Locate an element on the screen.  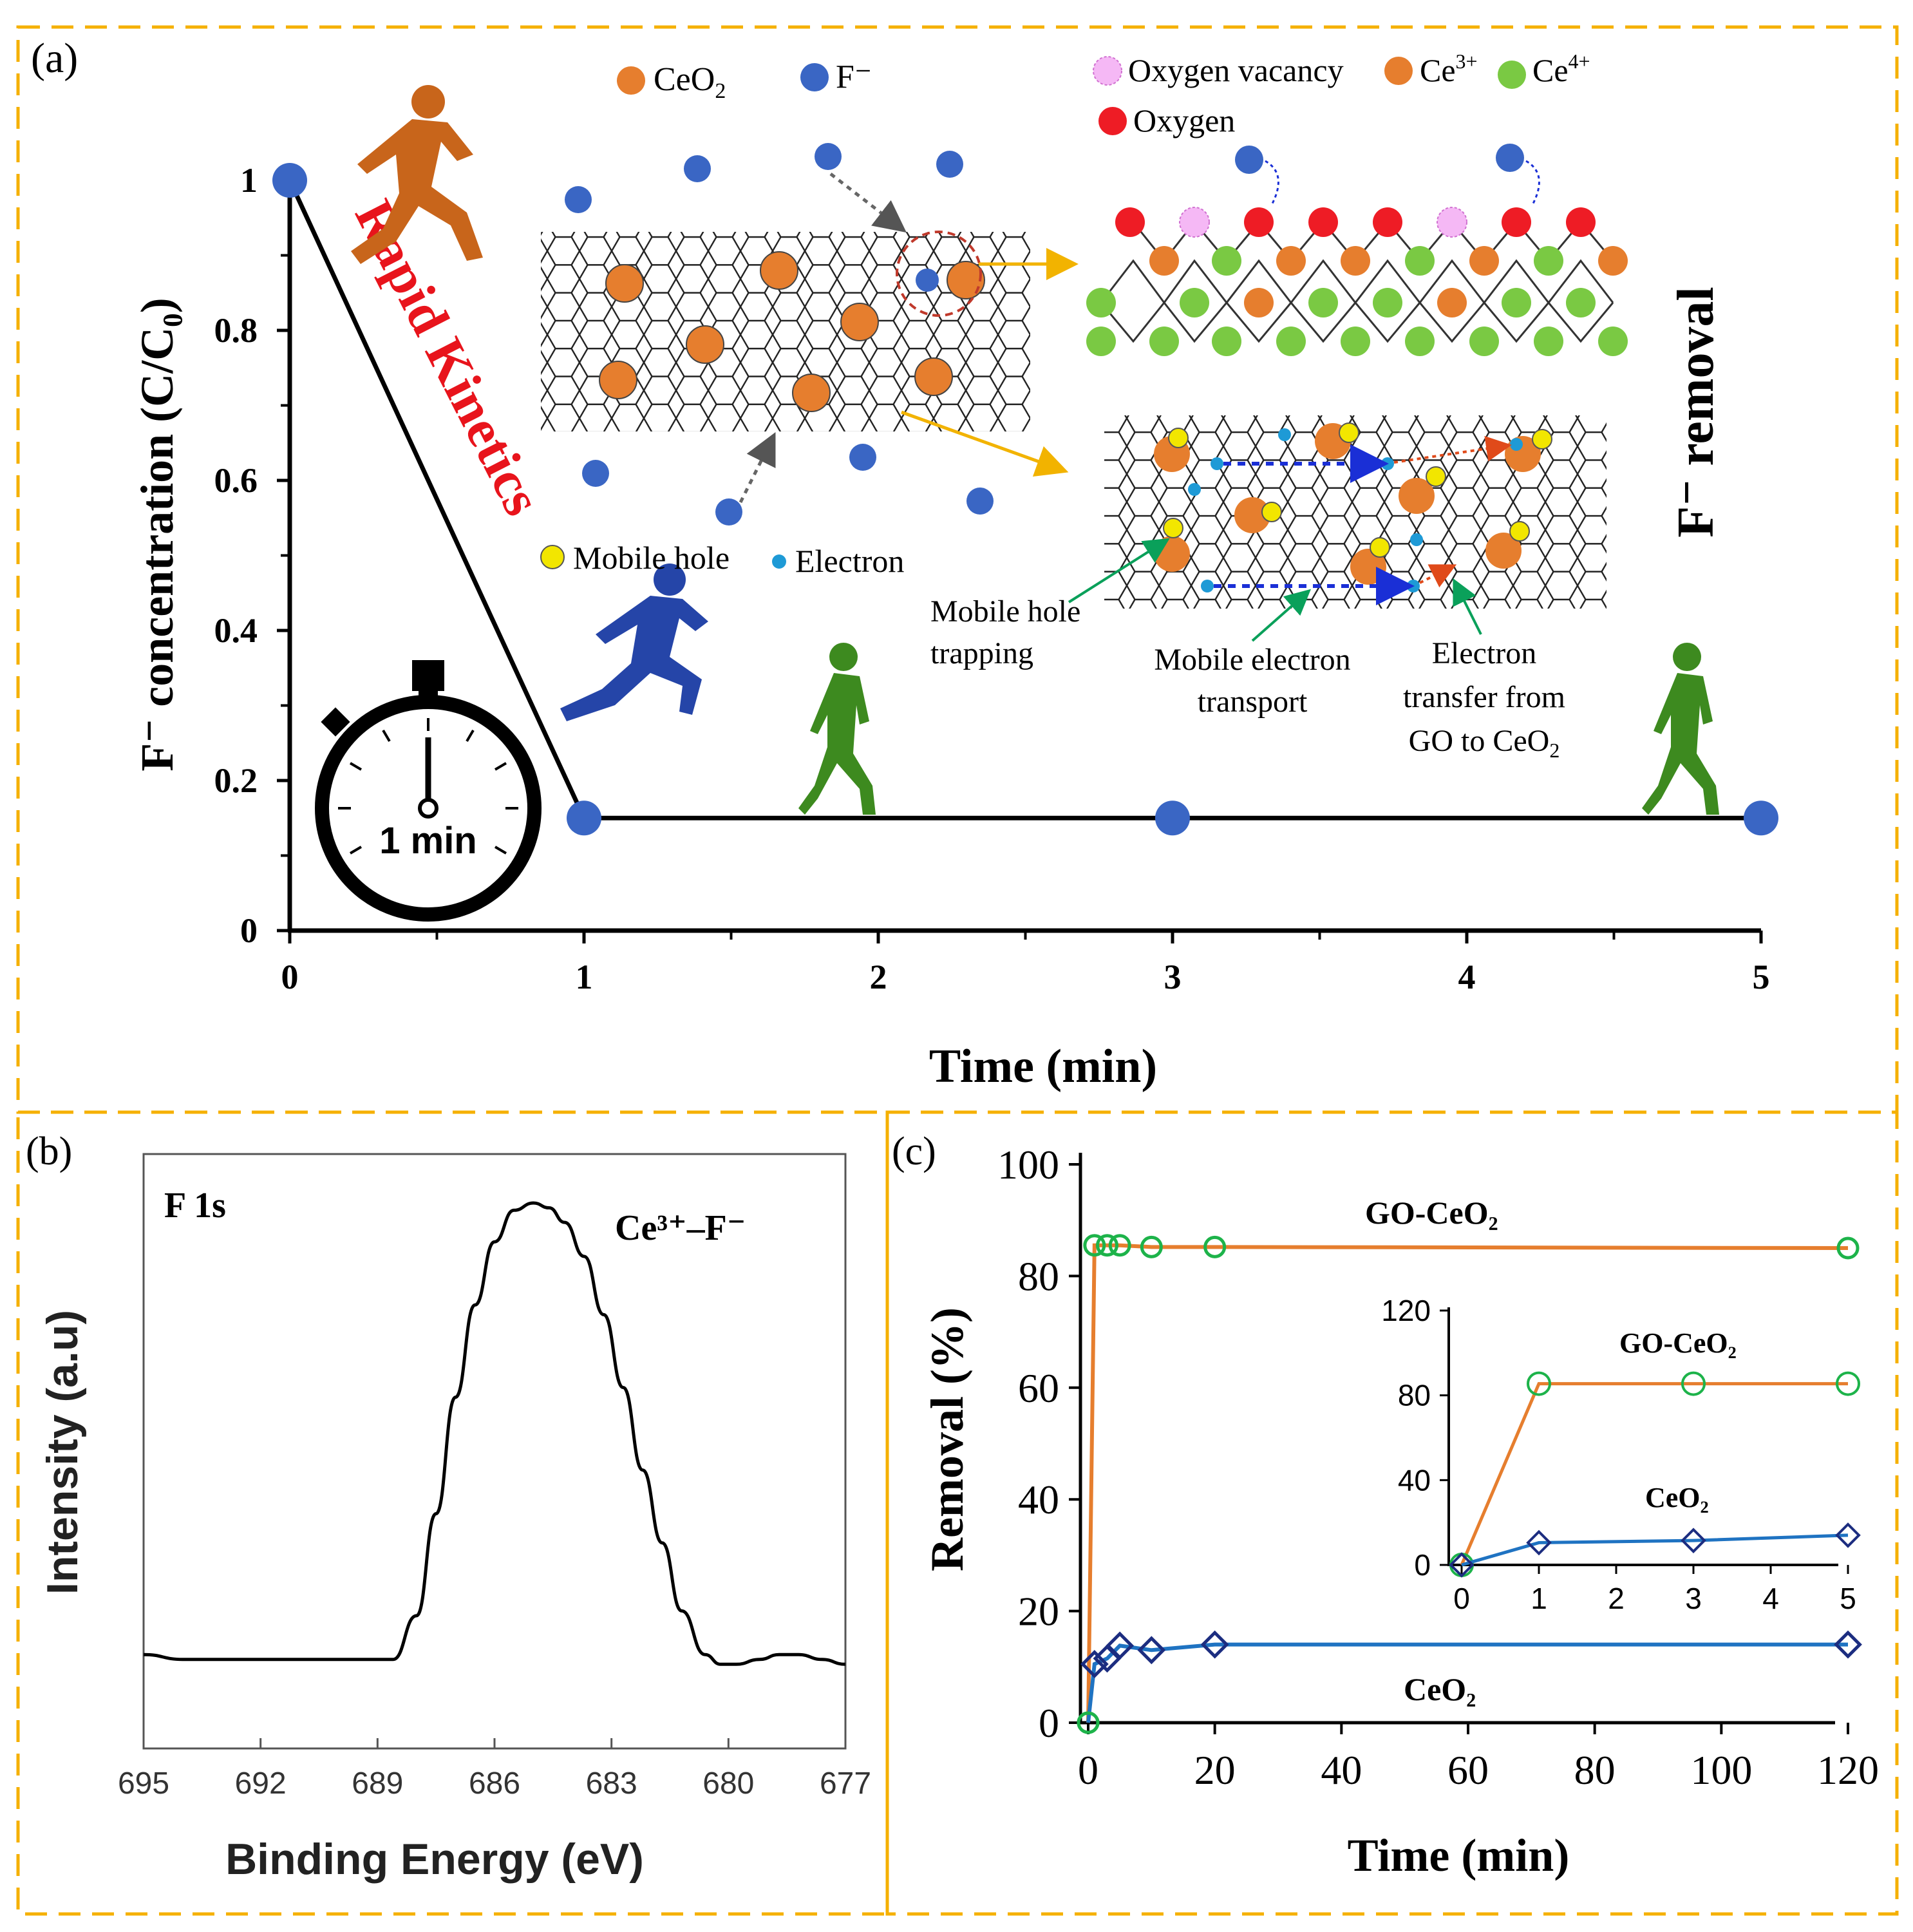
panel-c-xtick-label: 20 is located at coordinates (1215, 1770).